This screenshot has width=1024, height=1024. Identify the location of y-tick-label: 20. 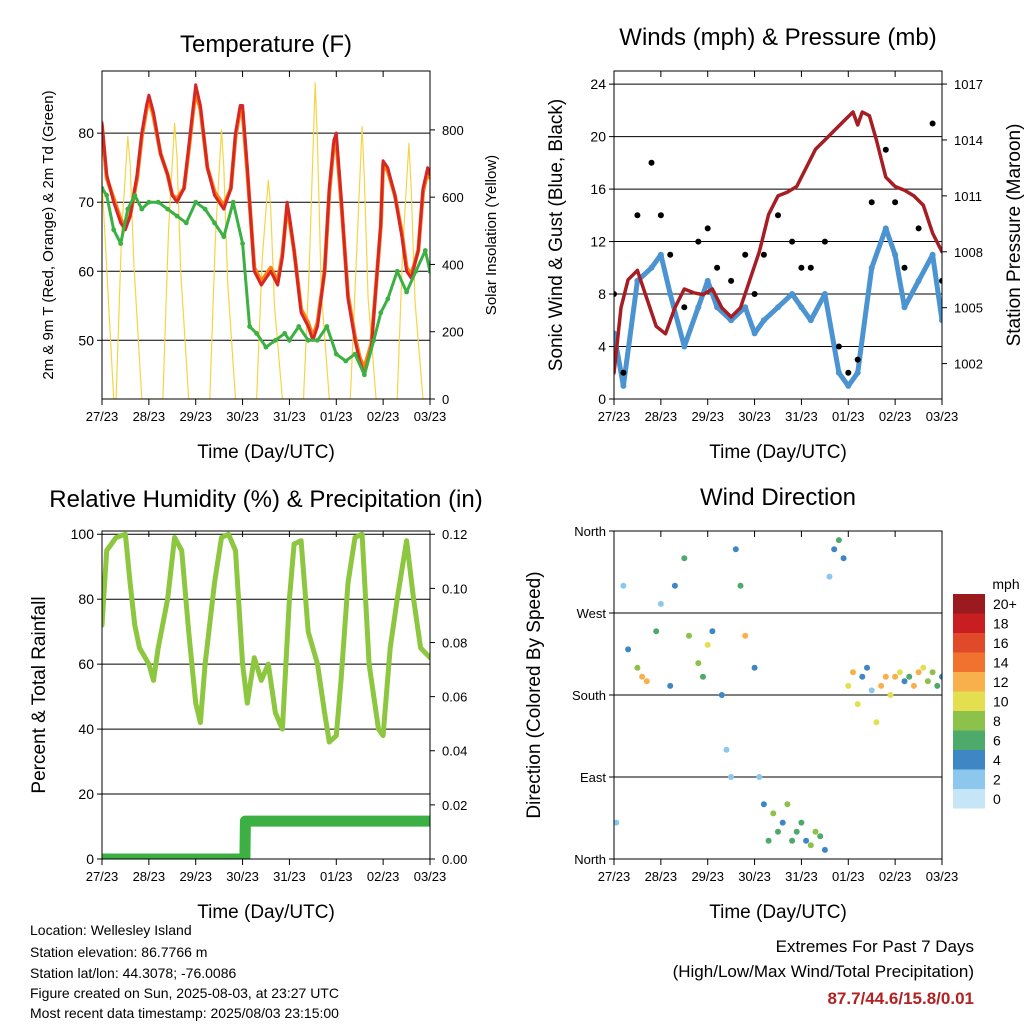
(598, 137).